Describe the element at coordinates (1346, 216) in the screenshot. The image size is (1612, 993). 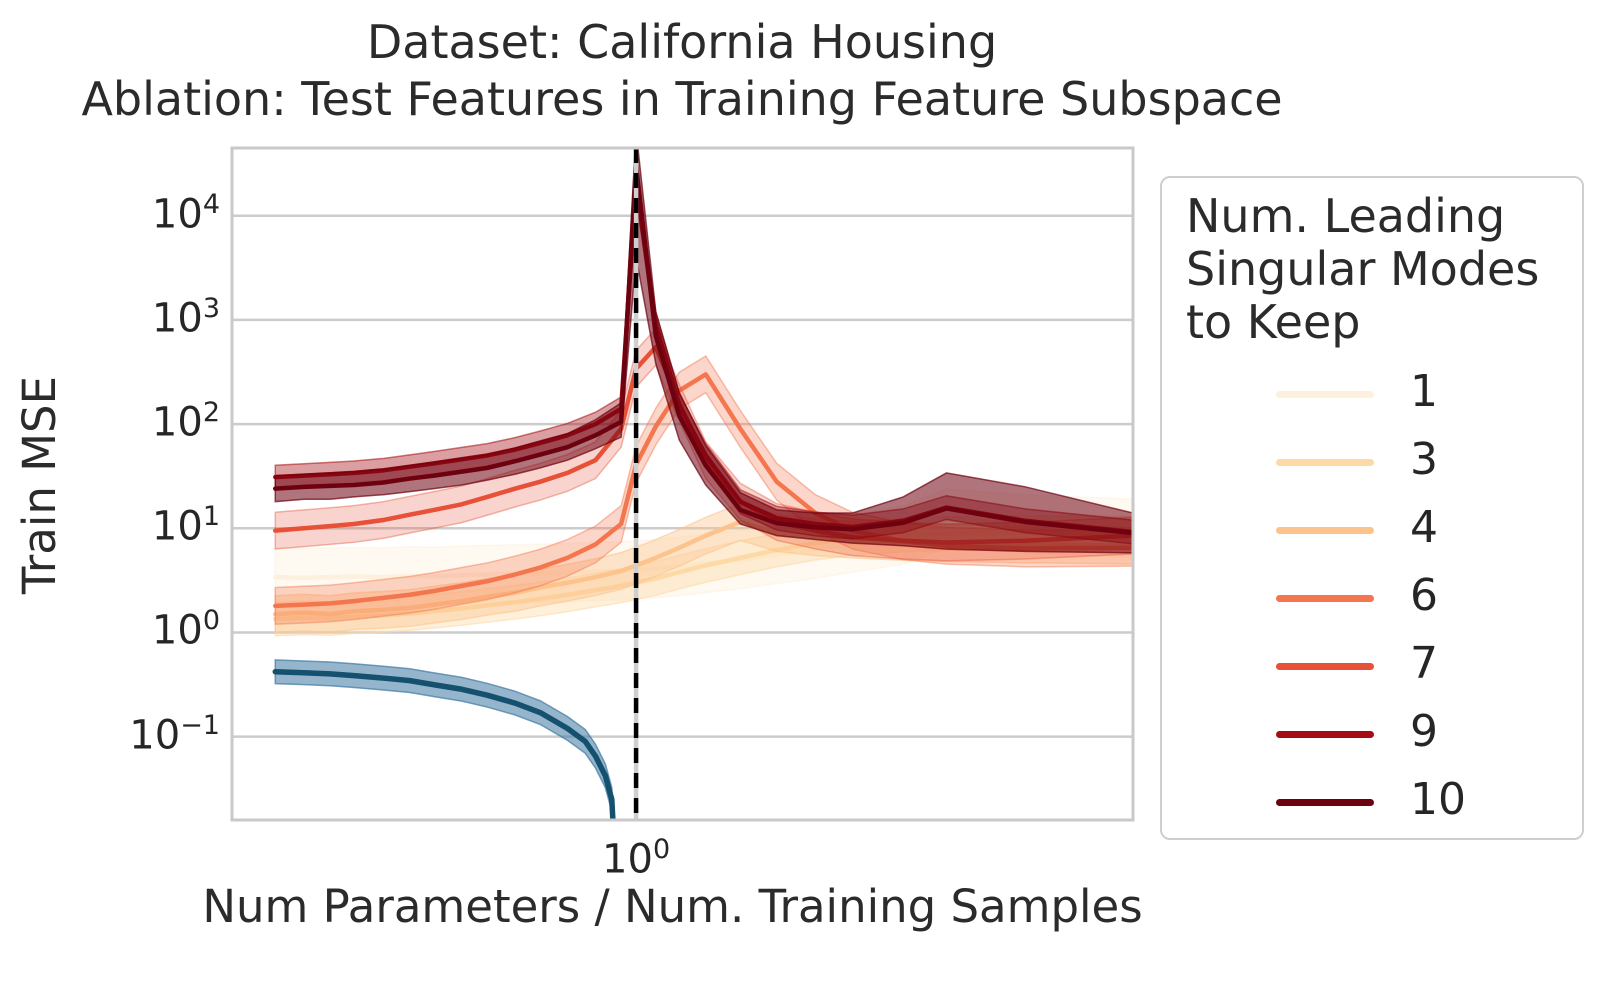
I see `legend-title-line-1: Num. Leading` at that location.